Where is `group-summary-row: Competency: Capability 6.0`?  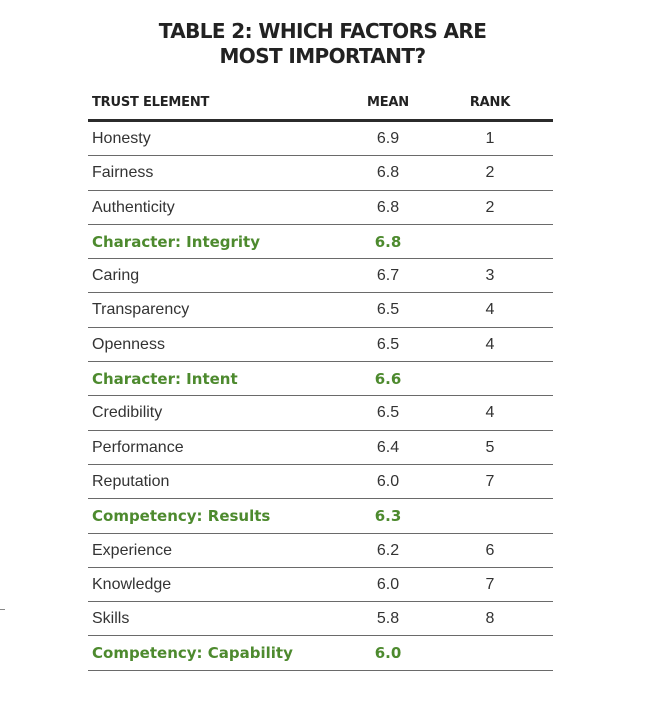 group-summary-row: Competency: Capability 6.0 is located at coordinates (320, 653).